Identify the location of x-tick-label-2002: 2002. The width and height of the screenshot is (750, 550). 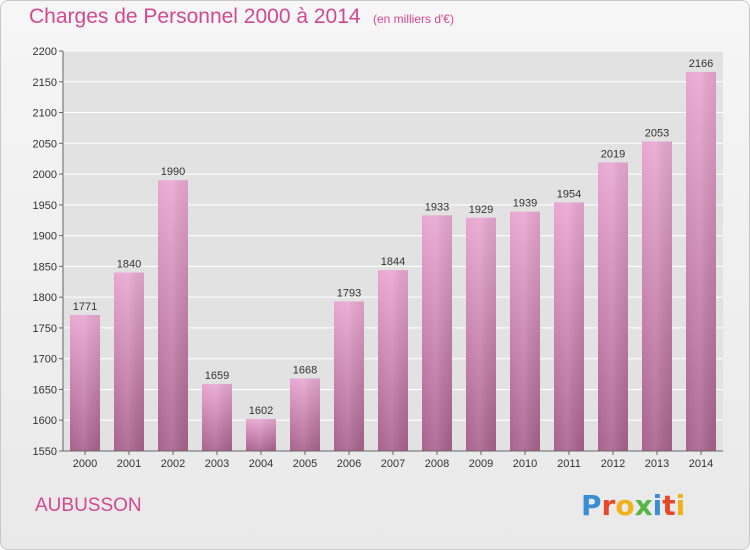
(173, 464).